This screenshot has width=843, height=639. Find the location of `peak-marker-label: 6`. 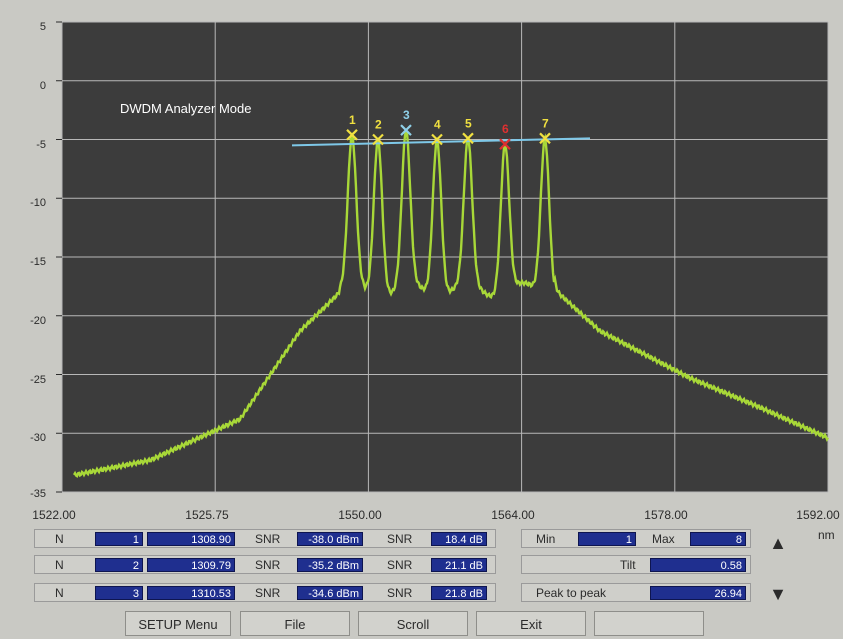

peak-marker-label: 6 is located at coordinates (505, 129).